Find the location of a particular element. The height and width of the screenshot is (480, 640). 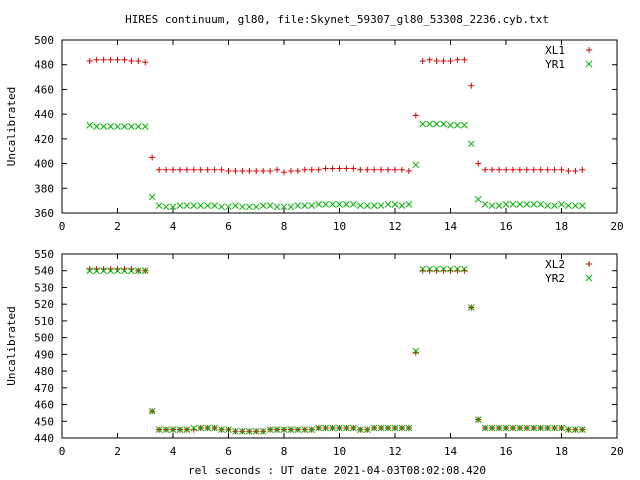

y-tick-label: 530 is located at coordinates (44, 287).